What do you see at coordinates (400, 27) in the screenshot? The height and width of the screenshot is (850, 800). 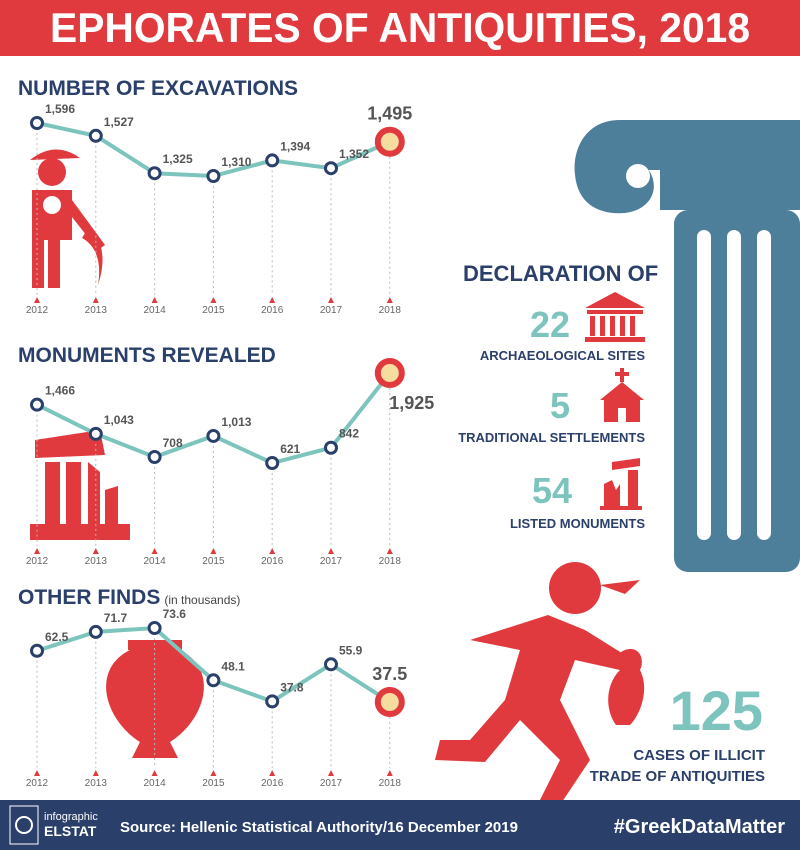 I see `page-title: EPHORATES OF ANTIQUITIES, 2018` at bounding box center [400, 27].